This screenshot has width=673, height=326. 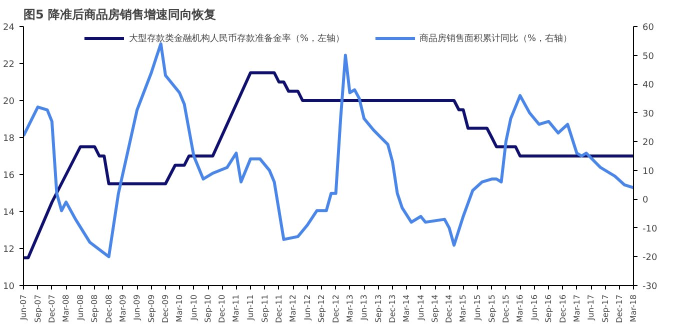 I want to click on x-tick-label: Mar-17, so click(x=577, y=308).